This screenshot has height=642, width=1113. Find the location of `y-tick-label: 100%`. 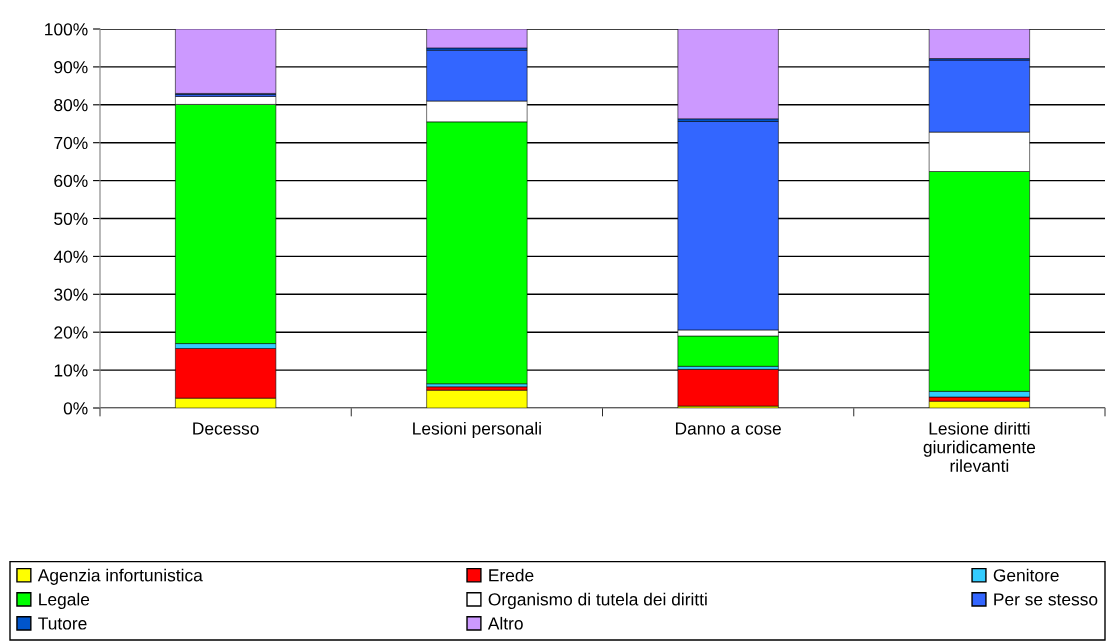

y-tick-label: 100% is located at coordinates (66, 29).